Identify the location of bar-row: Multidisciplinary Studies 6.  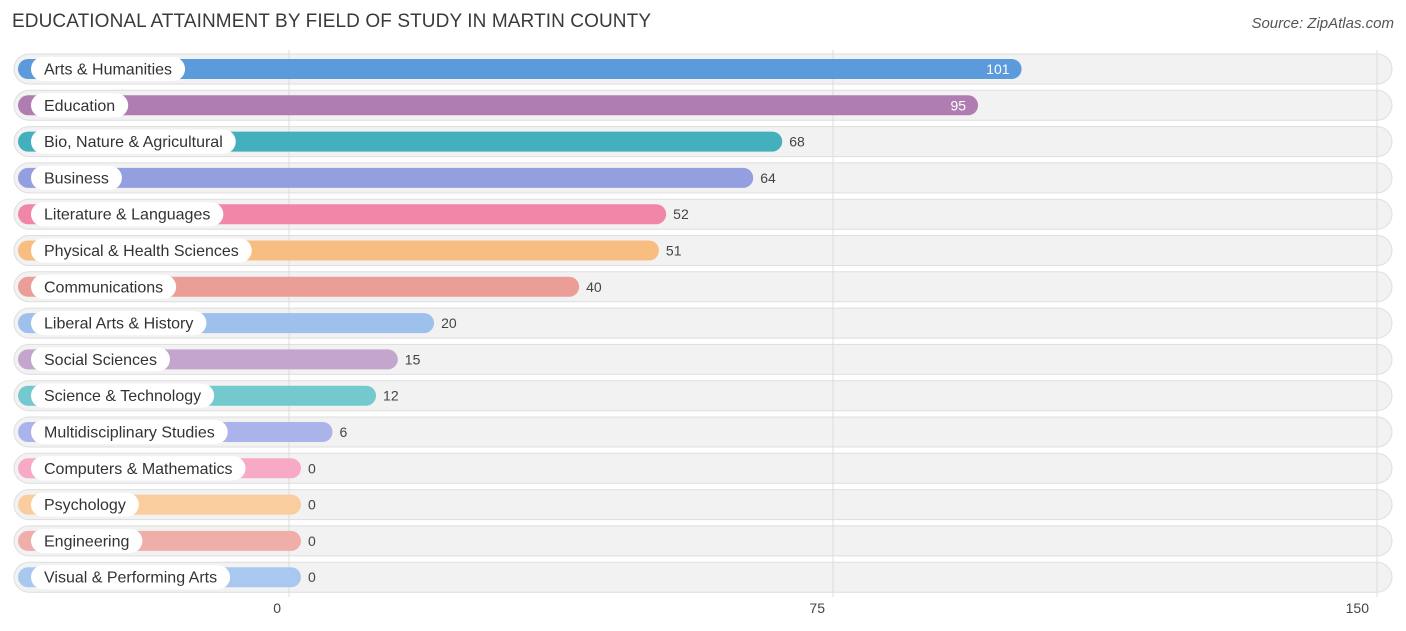
(183, 432).